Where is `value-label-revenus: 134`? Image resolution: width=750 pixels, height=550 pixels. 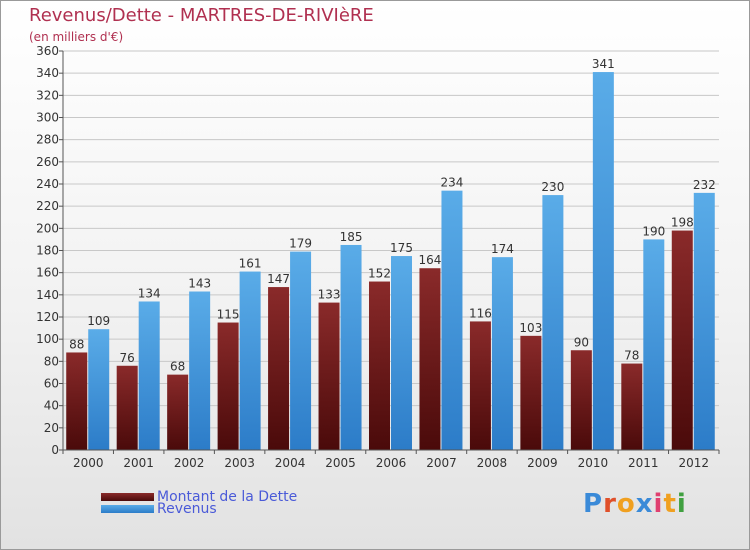
value-label-revenus: 134 is located at coordinates (149, 293).